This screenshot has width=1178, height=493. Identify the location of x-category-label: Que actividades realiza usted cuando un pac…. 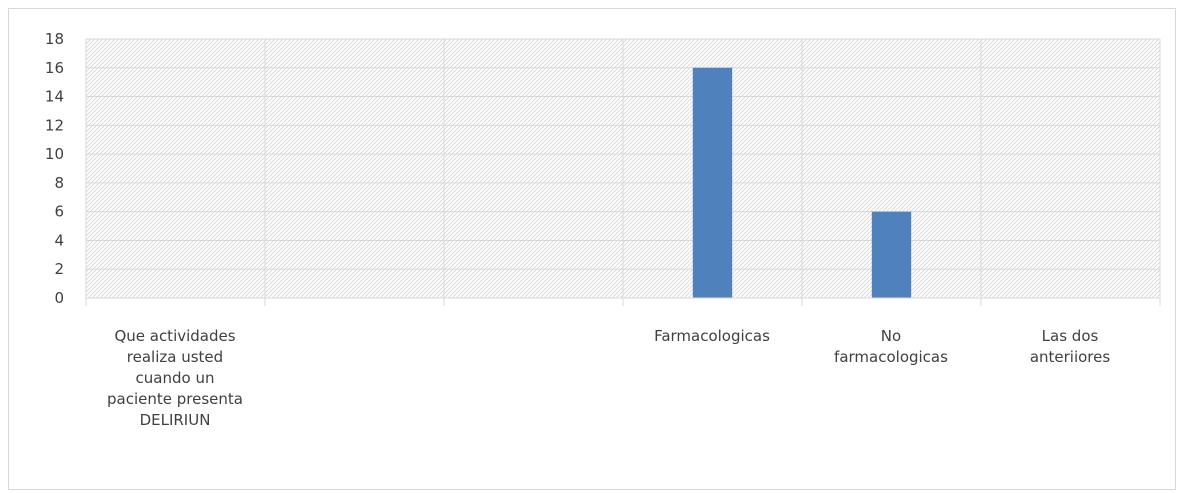
(175, 378).